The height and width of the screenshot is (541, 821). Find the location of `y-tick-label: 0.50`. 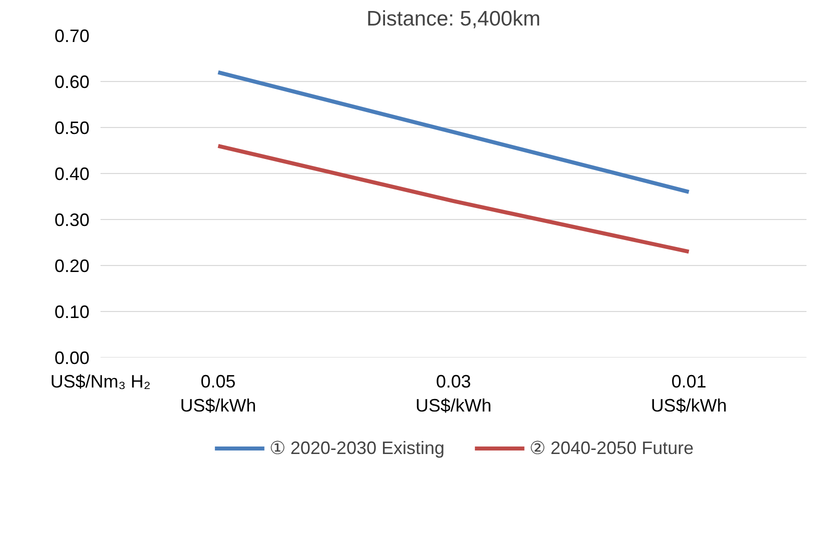

y-tick-label: 0.50 is located at coordinates (72, 128).